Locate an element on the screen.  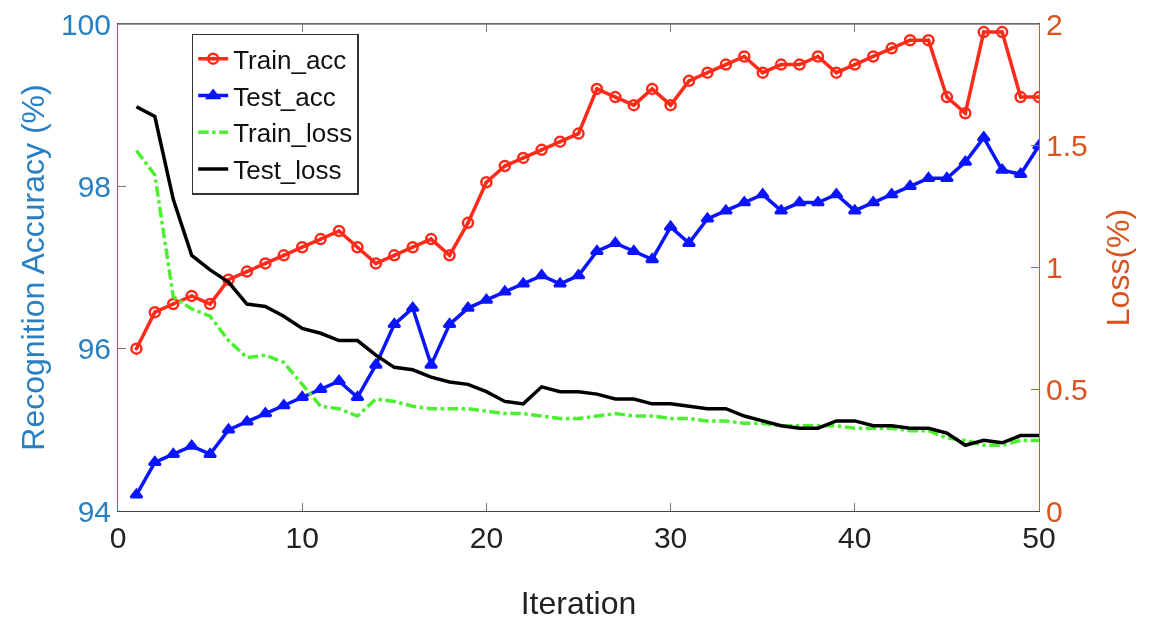
y-tick-label: 98 is located at coordinates (94, 186).